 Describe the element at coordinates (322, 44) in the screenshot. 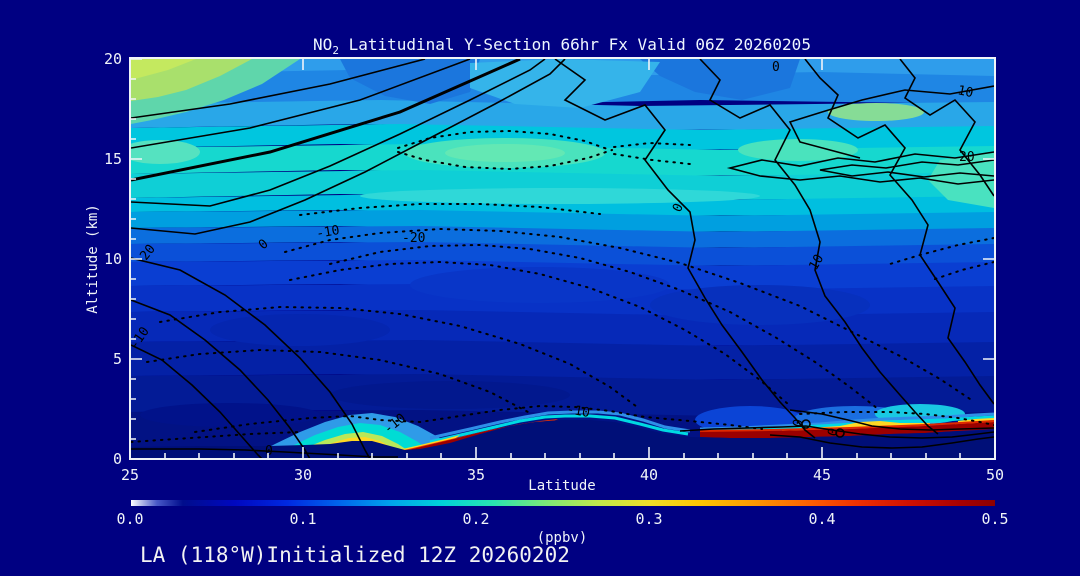

I see `title-no: NO` at that location.